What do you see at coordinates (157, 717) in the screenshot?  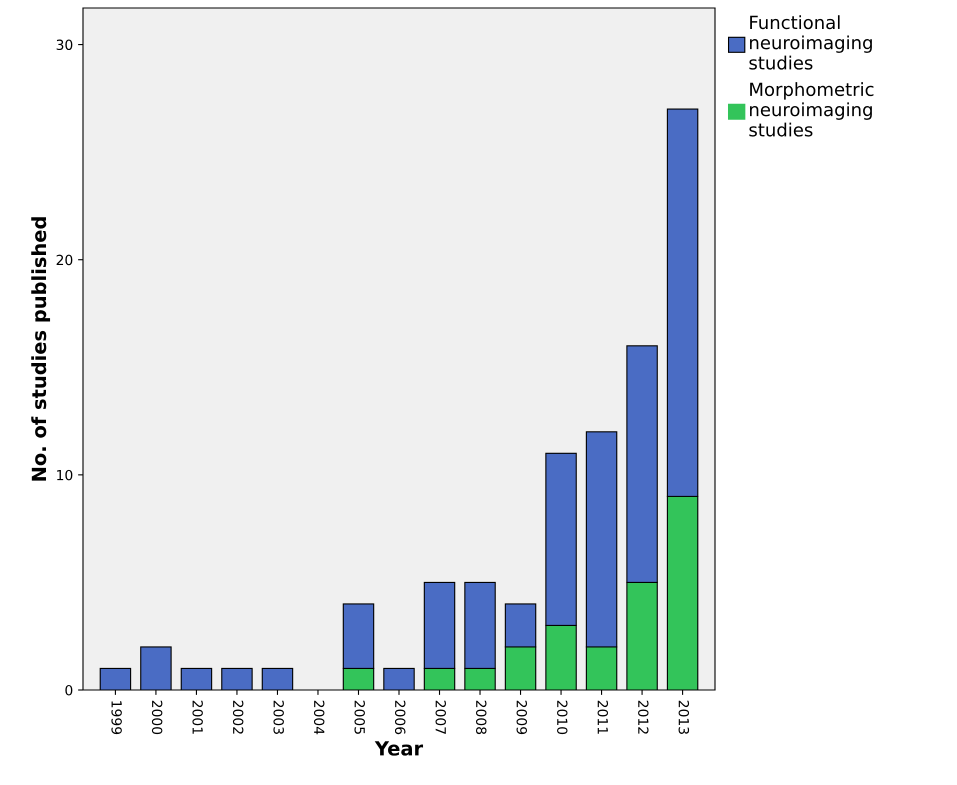 I see `x-tick-label: 2000` at bounding box center [157, 717].